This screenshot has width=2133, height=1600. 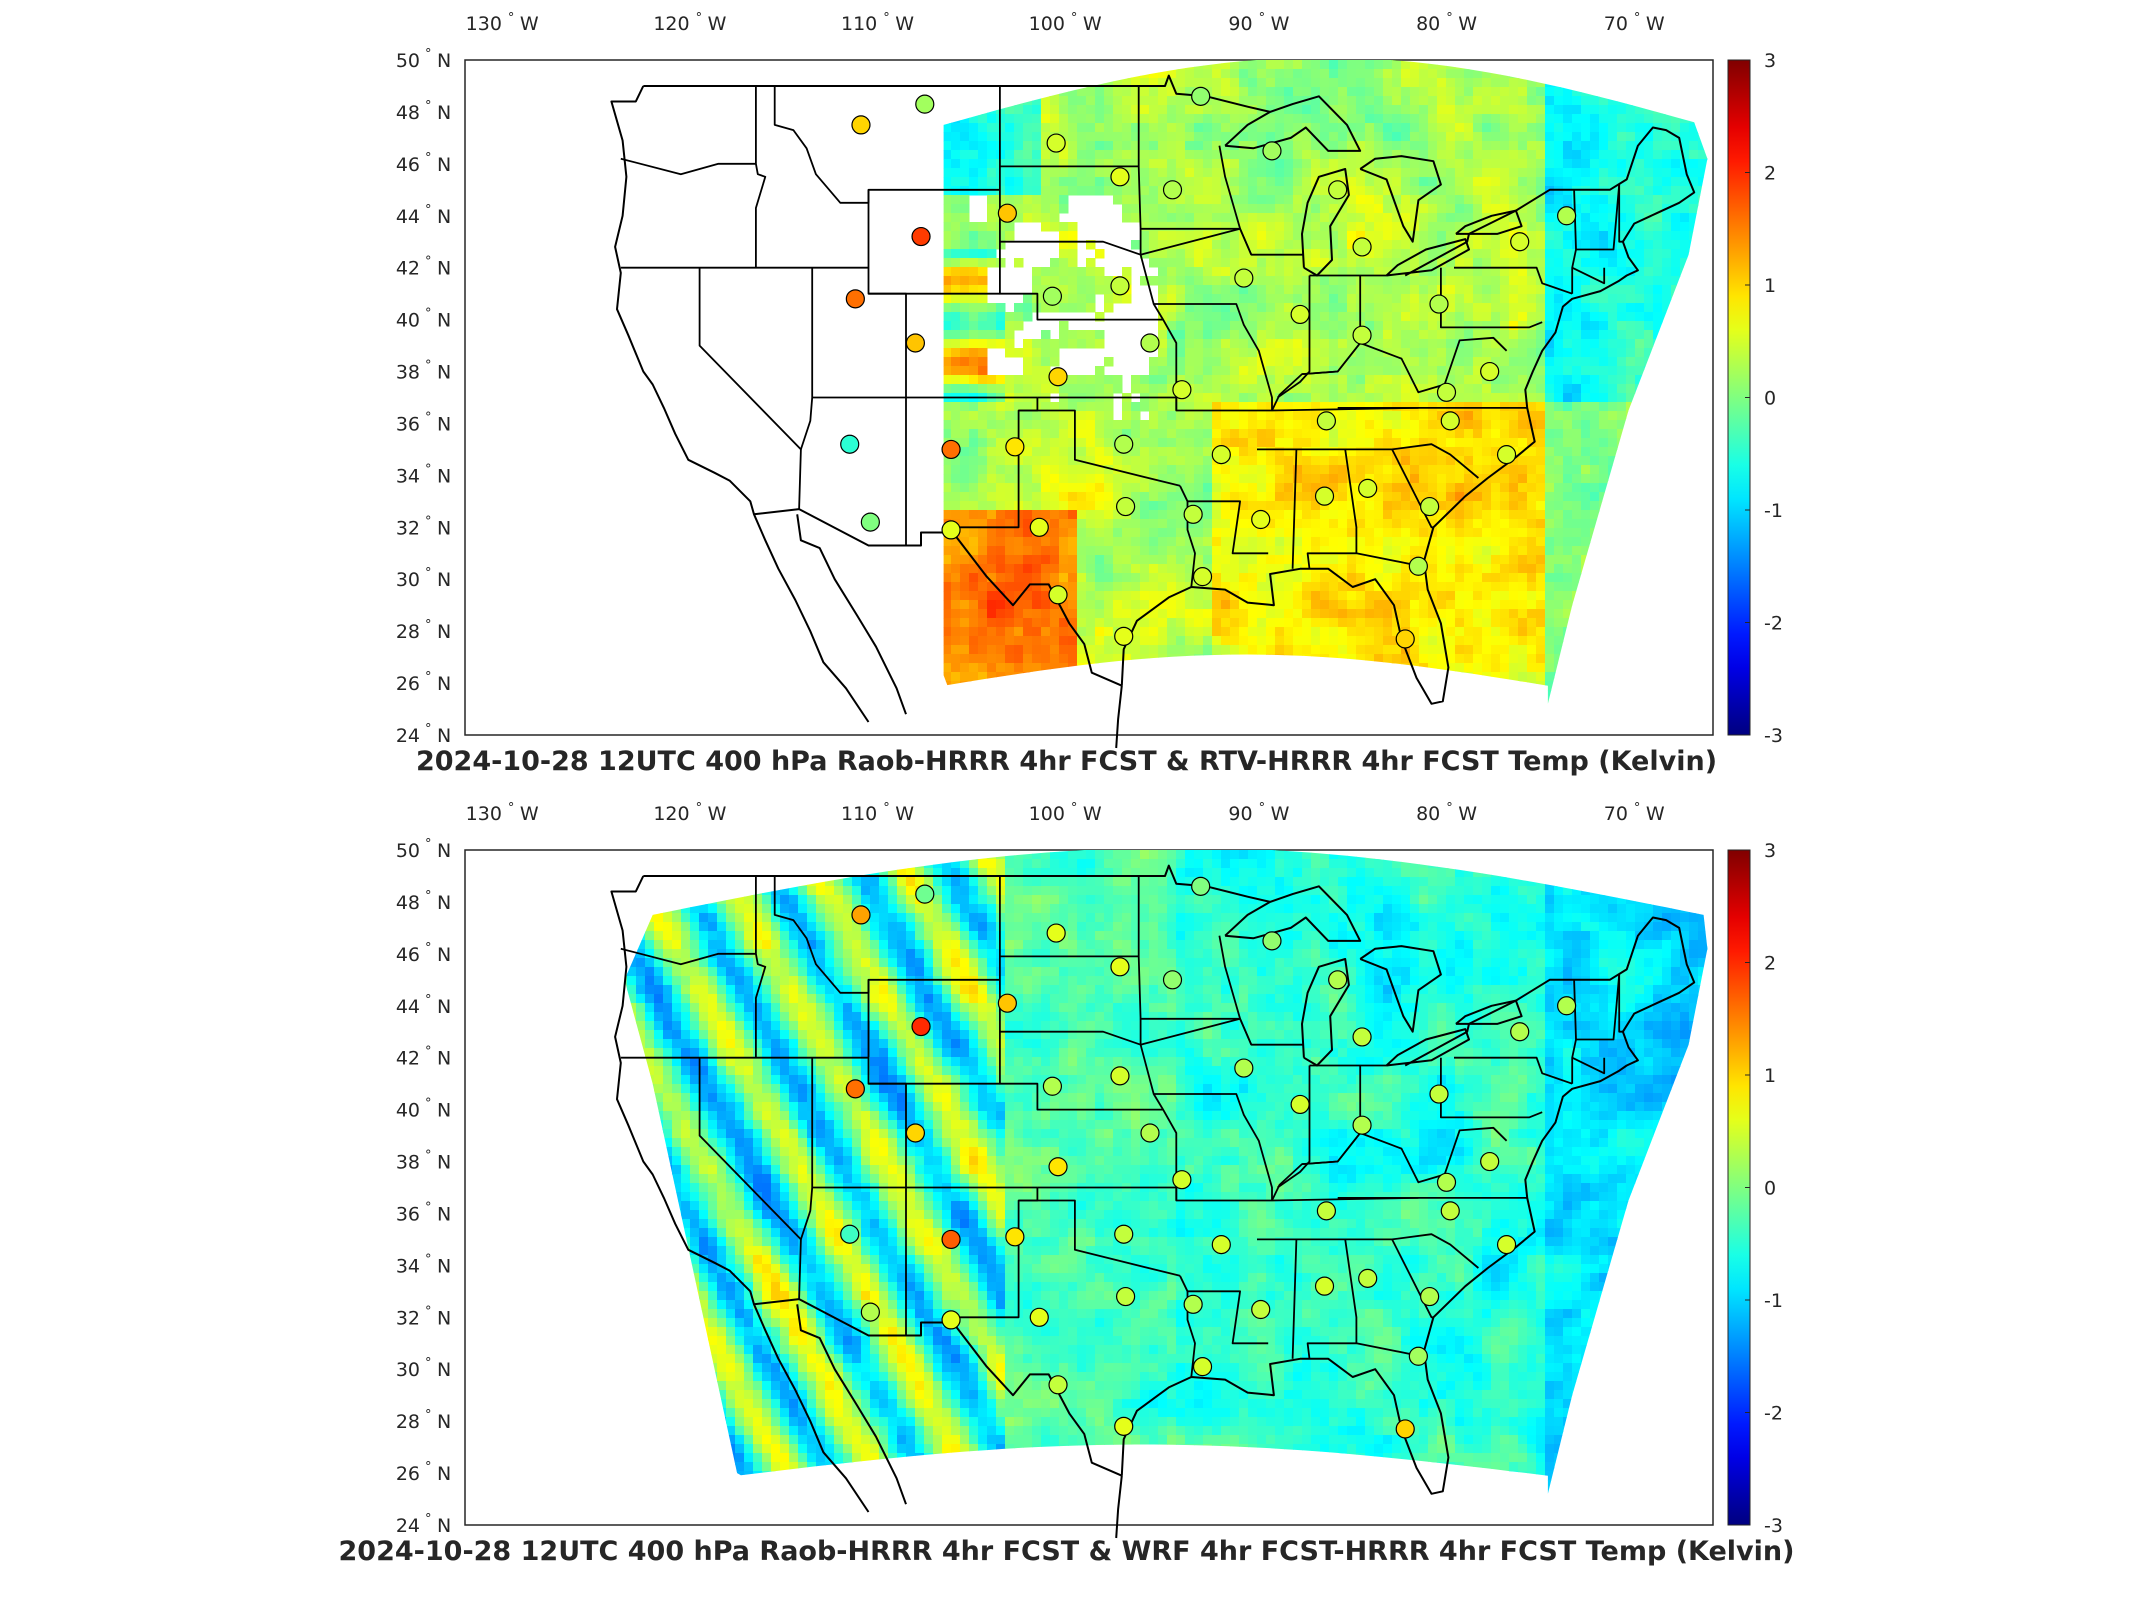 I want to click on east-coastline, so click(x=1408, y=415).